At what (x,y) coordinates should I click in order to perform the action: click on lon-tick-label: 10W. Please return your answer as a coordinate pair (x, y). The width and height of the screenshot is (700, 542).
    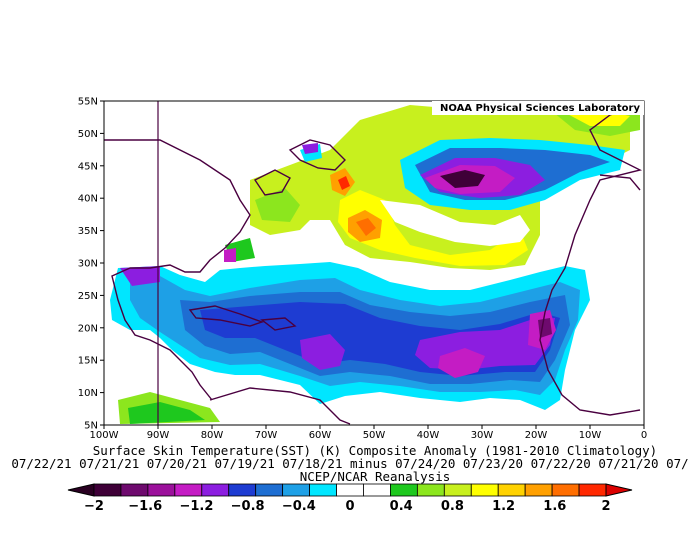
    Looking at the image, I should click on (590, 435).